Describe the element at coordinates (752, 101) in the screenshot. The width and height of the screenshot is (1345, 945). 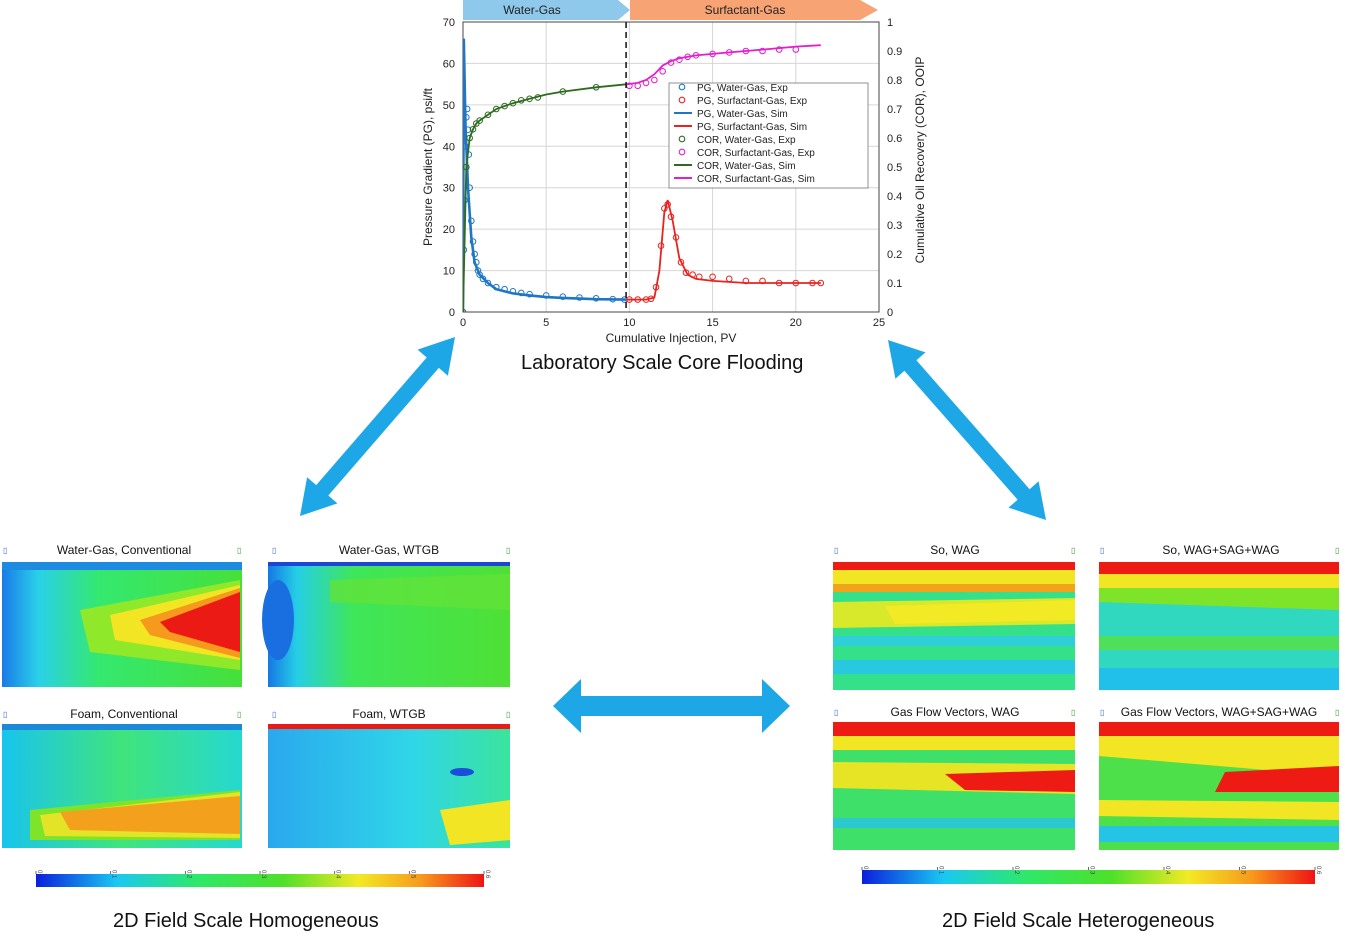
I see `legend-entry: PG, Surfactant-Gas, Exp` at that location.